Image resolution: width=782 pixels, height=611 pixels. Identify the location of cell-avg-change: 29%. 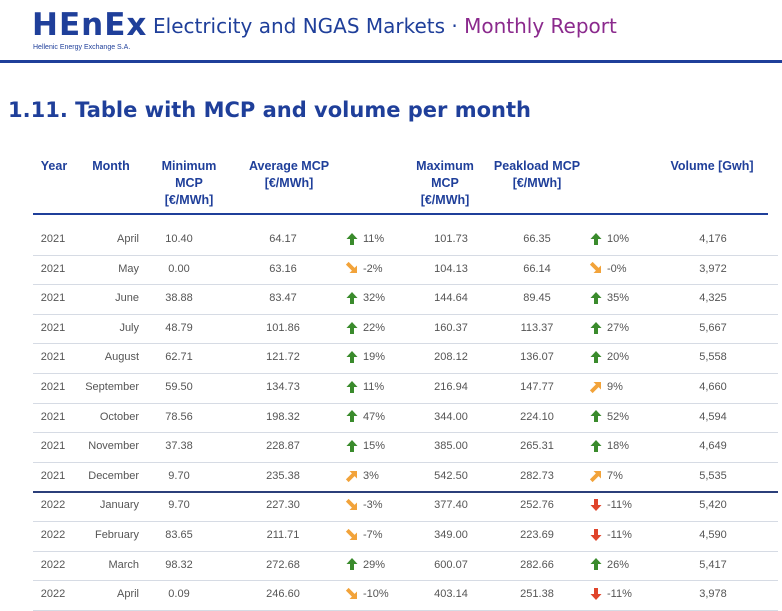
(375, 566).